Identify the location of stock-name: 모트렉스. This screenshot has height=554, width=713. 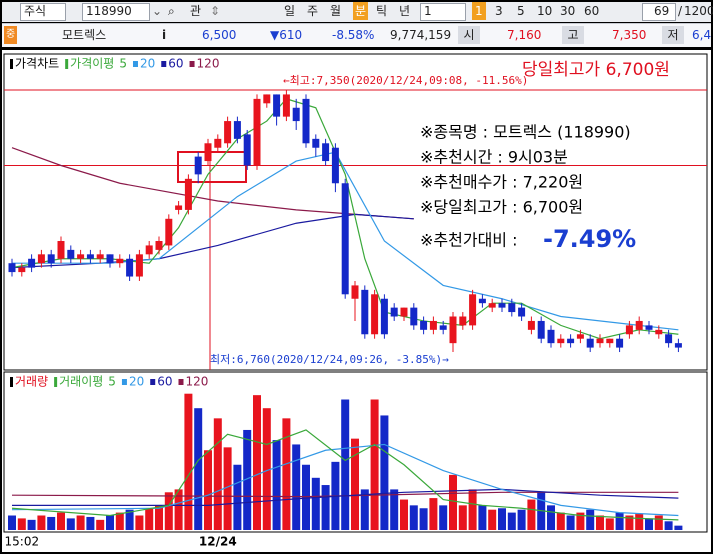
(84, 35).